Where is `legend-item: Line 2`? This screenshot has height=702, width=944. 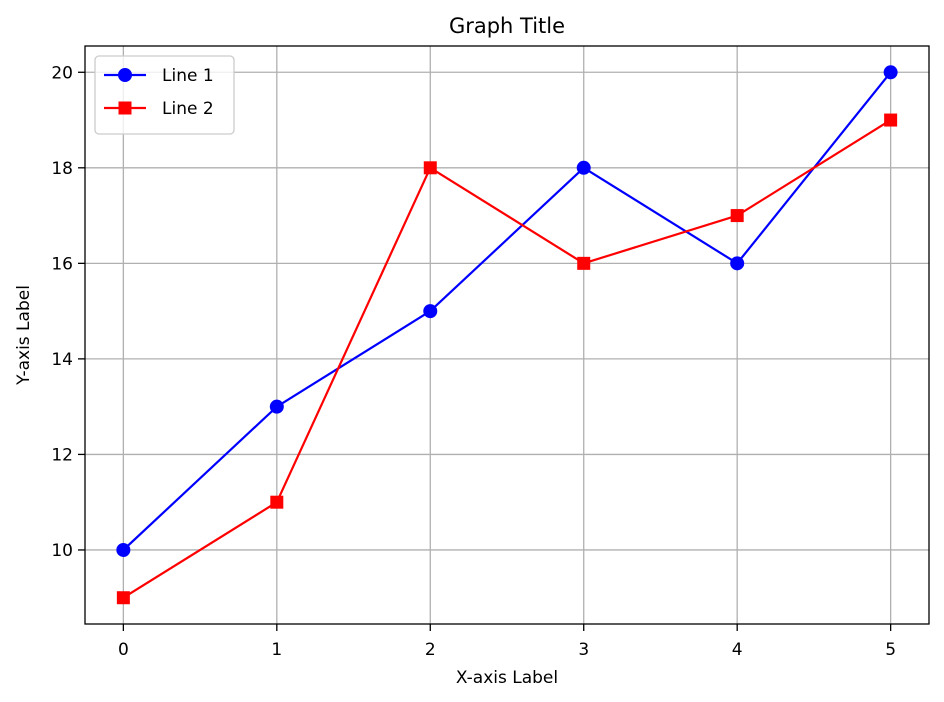 legend-item: Line 2 is located at coordinates (159, 109).